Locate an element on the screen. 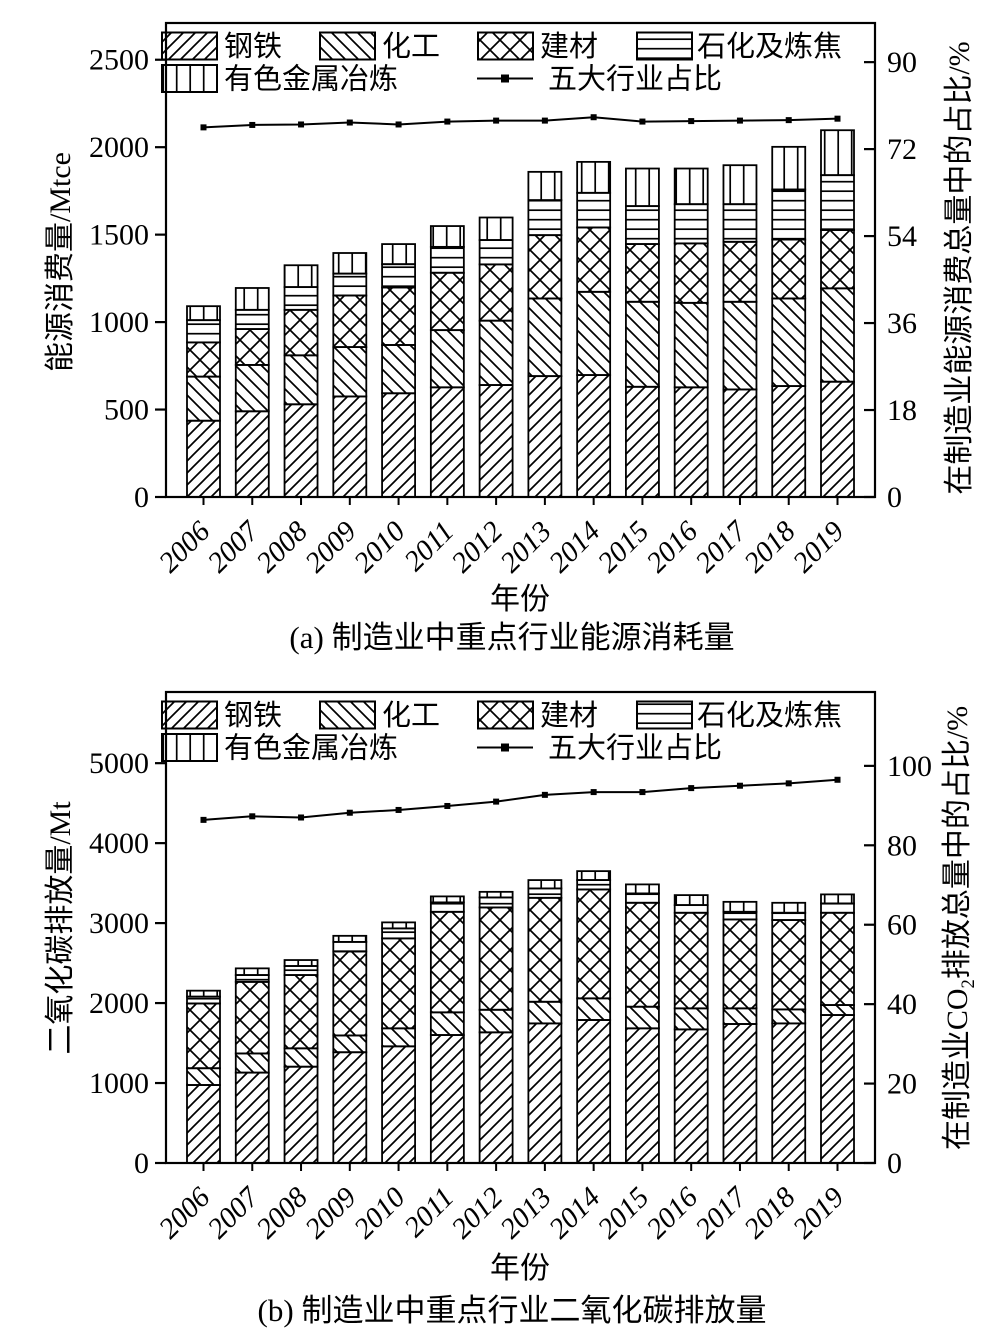 The height and width of the screenshot is (1330, 994). bar-segment-2015-有色金属冶炼 is located at coordinates (642, 889).